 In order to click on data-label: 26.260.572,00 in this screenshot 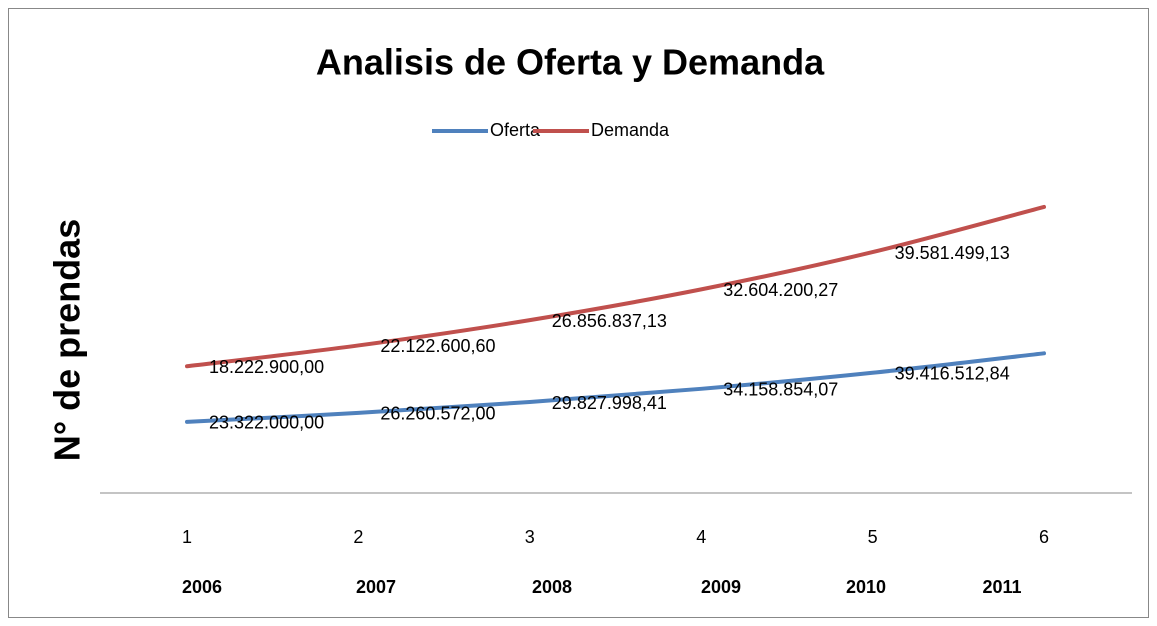, I will do `click(437, 414)`.